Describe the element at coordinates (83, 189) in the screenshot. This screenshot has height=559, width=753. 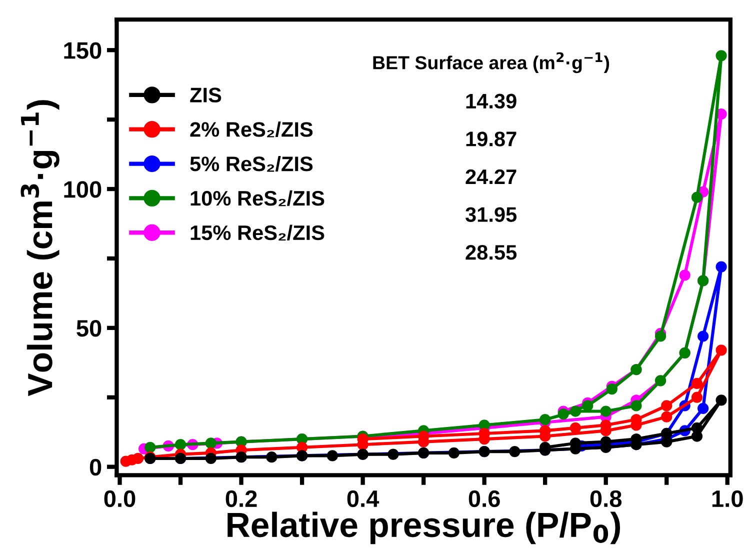
I see `y-tick-label: 100` at that location.